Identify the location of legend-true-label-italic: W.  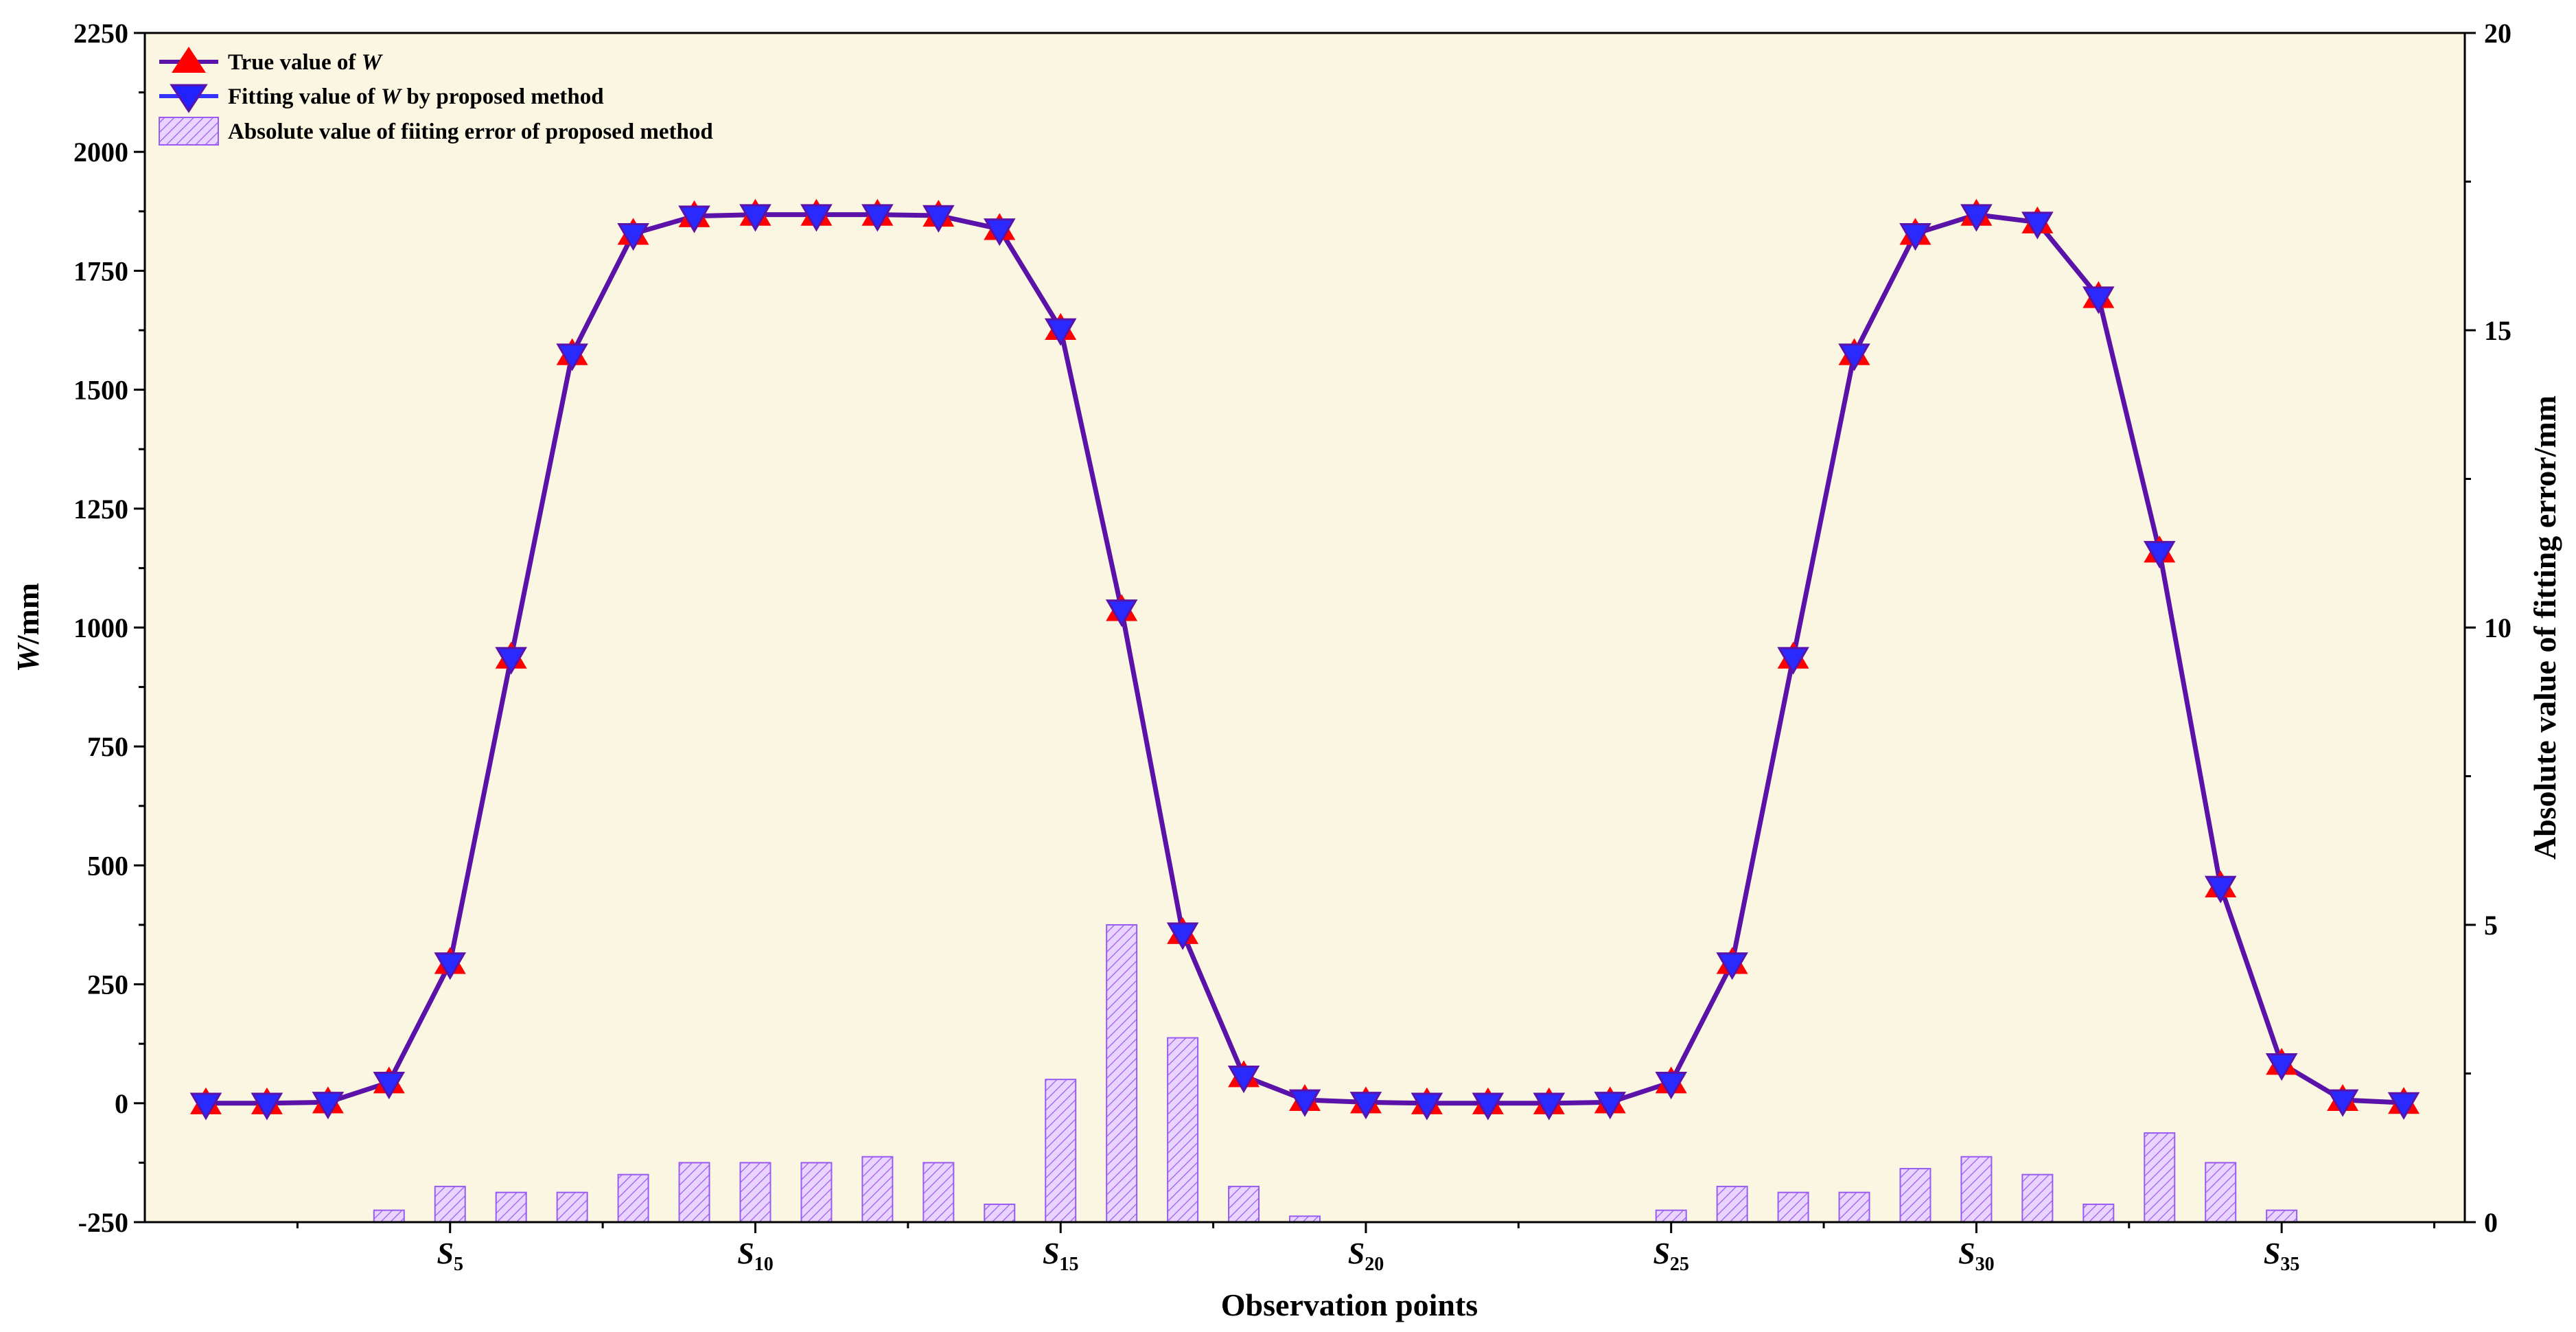
(373, 62).